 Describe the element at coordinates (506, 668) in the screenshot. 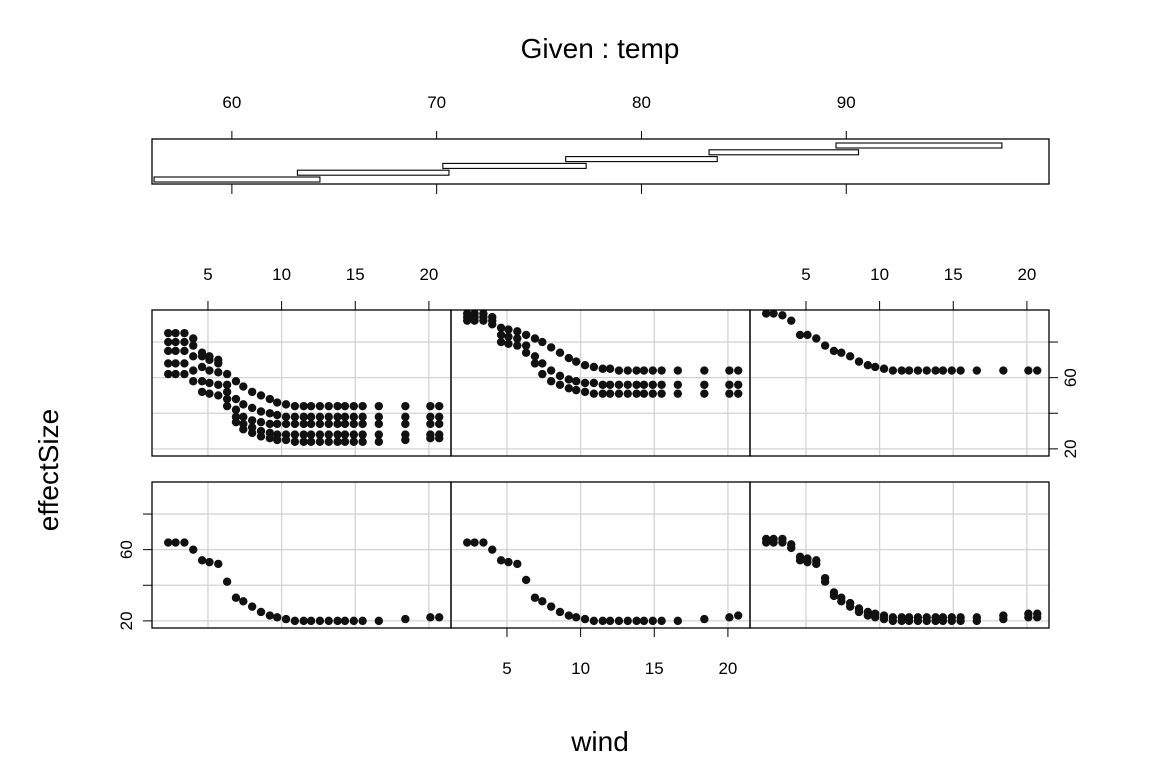

I see `x-tick-label-bottom: 5` at that location.